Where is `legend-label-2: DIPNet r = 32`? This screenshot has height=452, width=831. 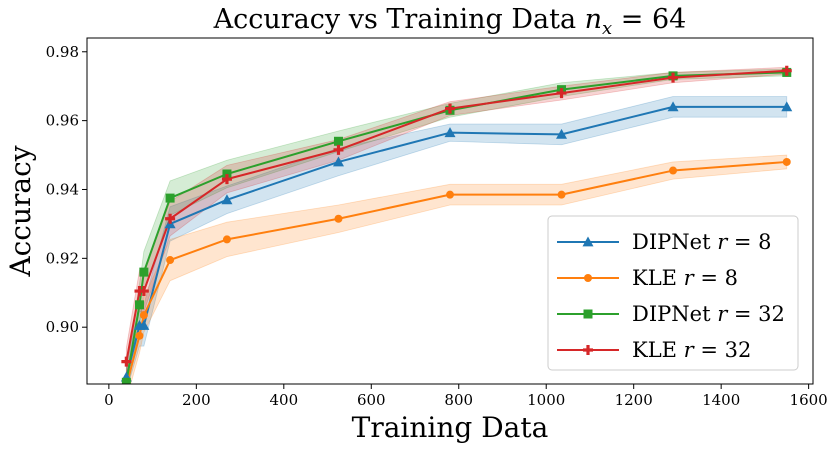 legend-label-2: DIPNet r = 32 is located at coordinates (708, 314).